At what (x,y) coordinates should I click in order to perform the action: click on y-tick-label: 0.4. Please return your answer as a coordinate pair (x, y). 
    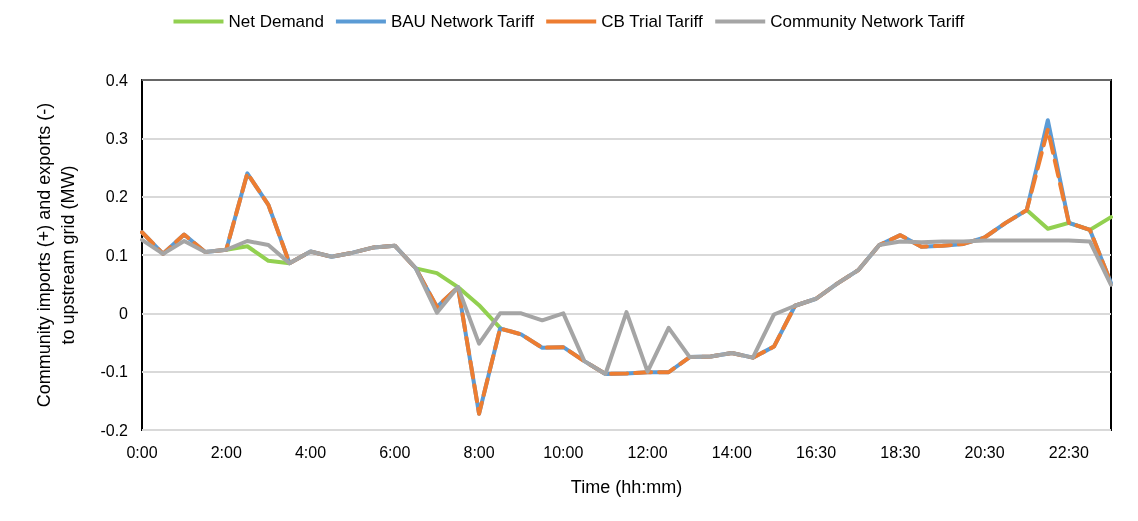
    Looking at the image, I should click on (117, 80).